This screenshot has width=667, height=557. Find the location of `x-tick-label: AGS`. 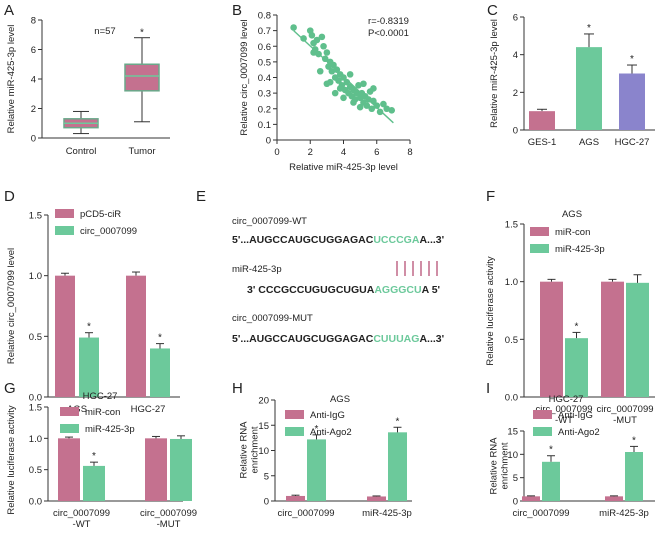

x-tick-label: AGS is located at coordinates (589, 142).